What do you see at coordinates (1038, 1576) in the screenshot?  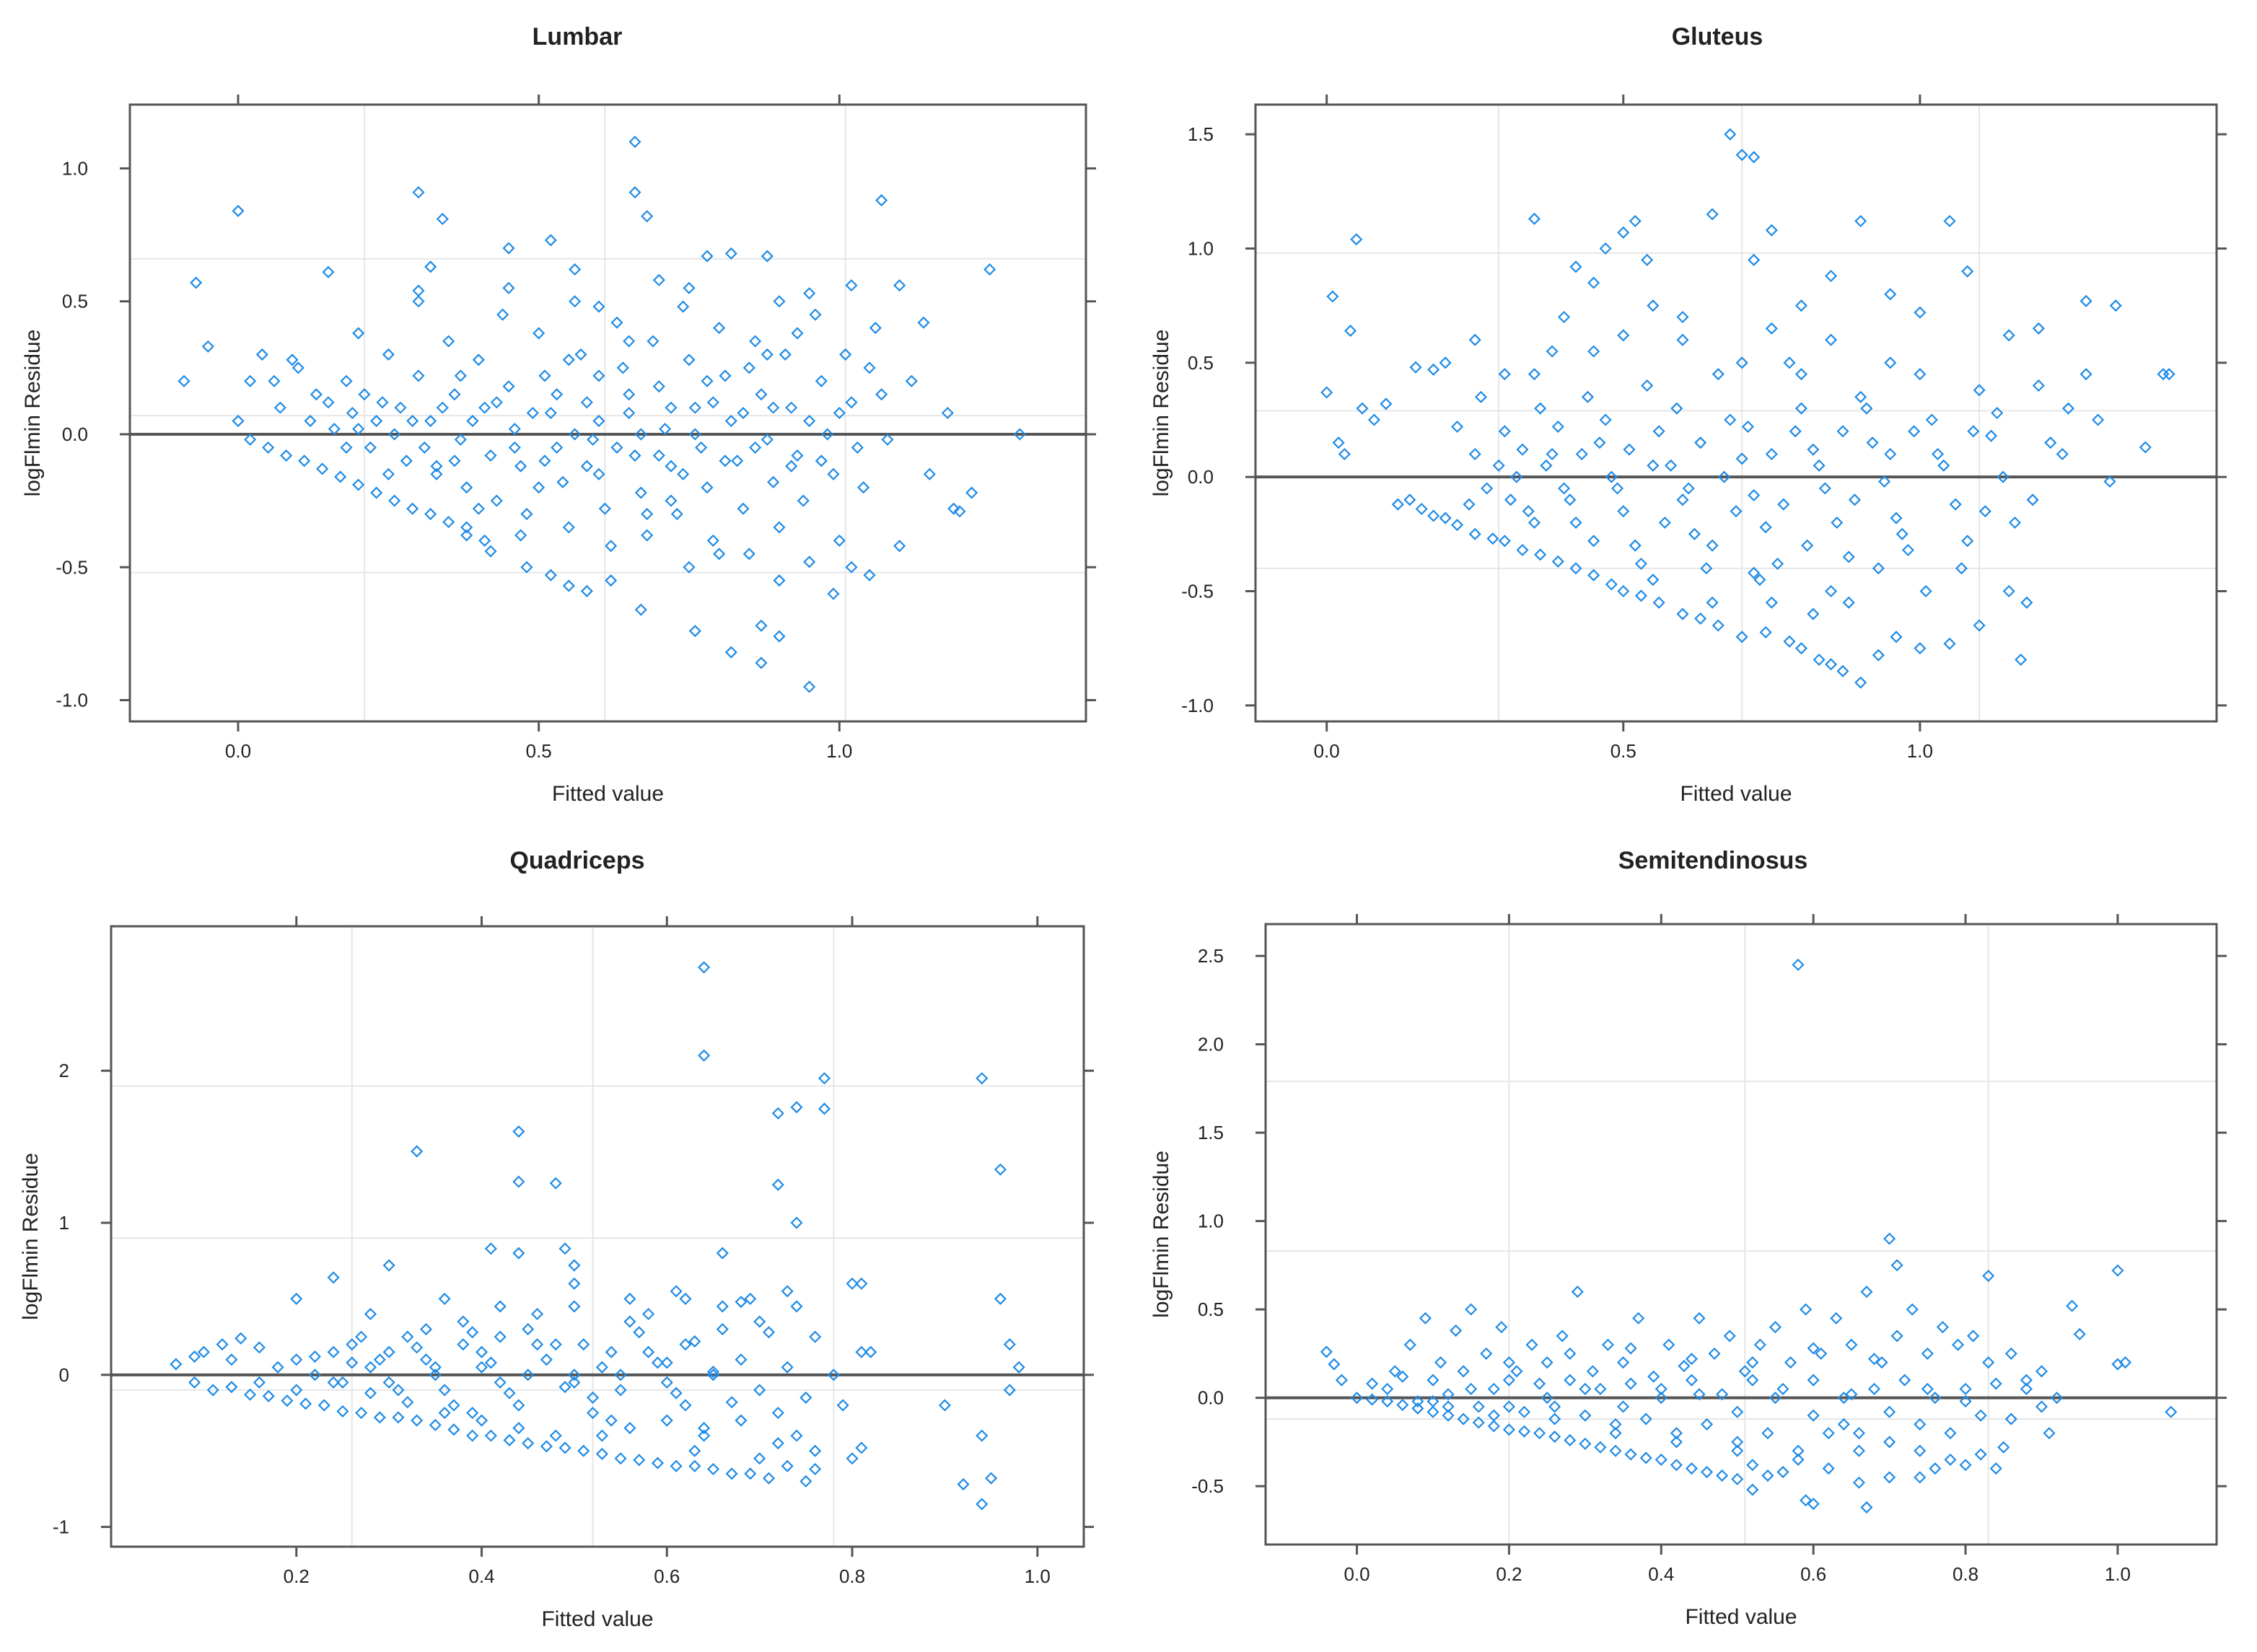 I see `x-tick-label: 1.0` at bounding box center [1038, 1576].